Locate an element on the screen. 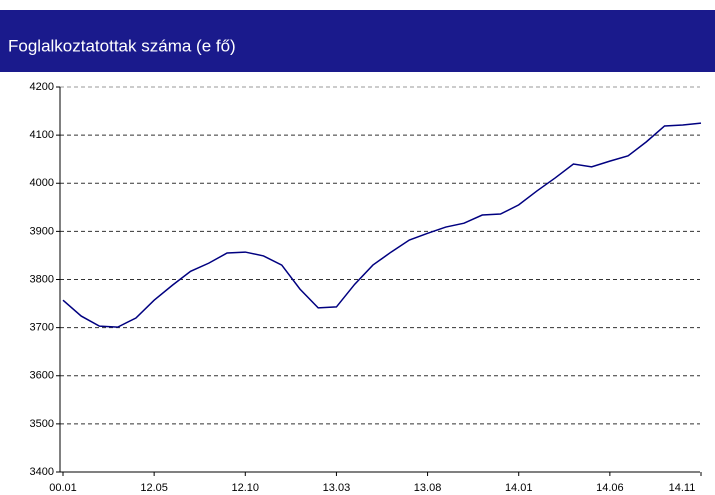 This screenshot has width=715, height=495. x-tick-label: 14.11 is located at coordinates (682, 488).